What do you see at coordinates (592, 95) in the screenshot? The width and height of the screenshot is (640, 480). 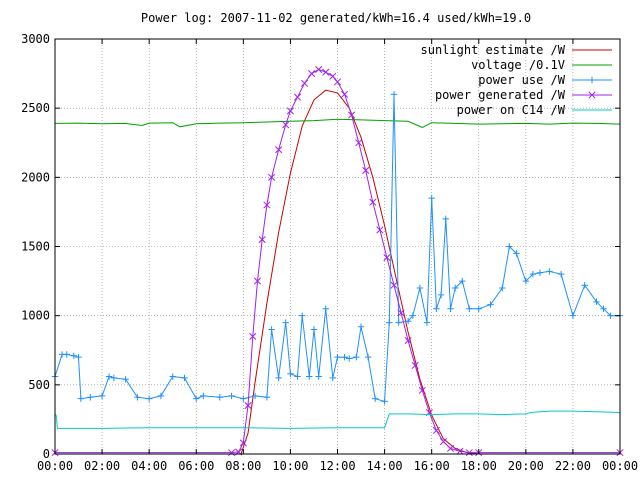 I see `legend-marker` at bounding box center [592, 95].